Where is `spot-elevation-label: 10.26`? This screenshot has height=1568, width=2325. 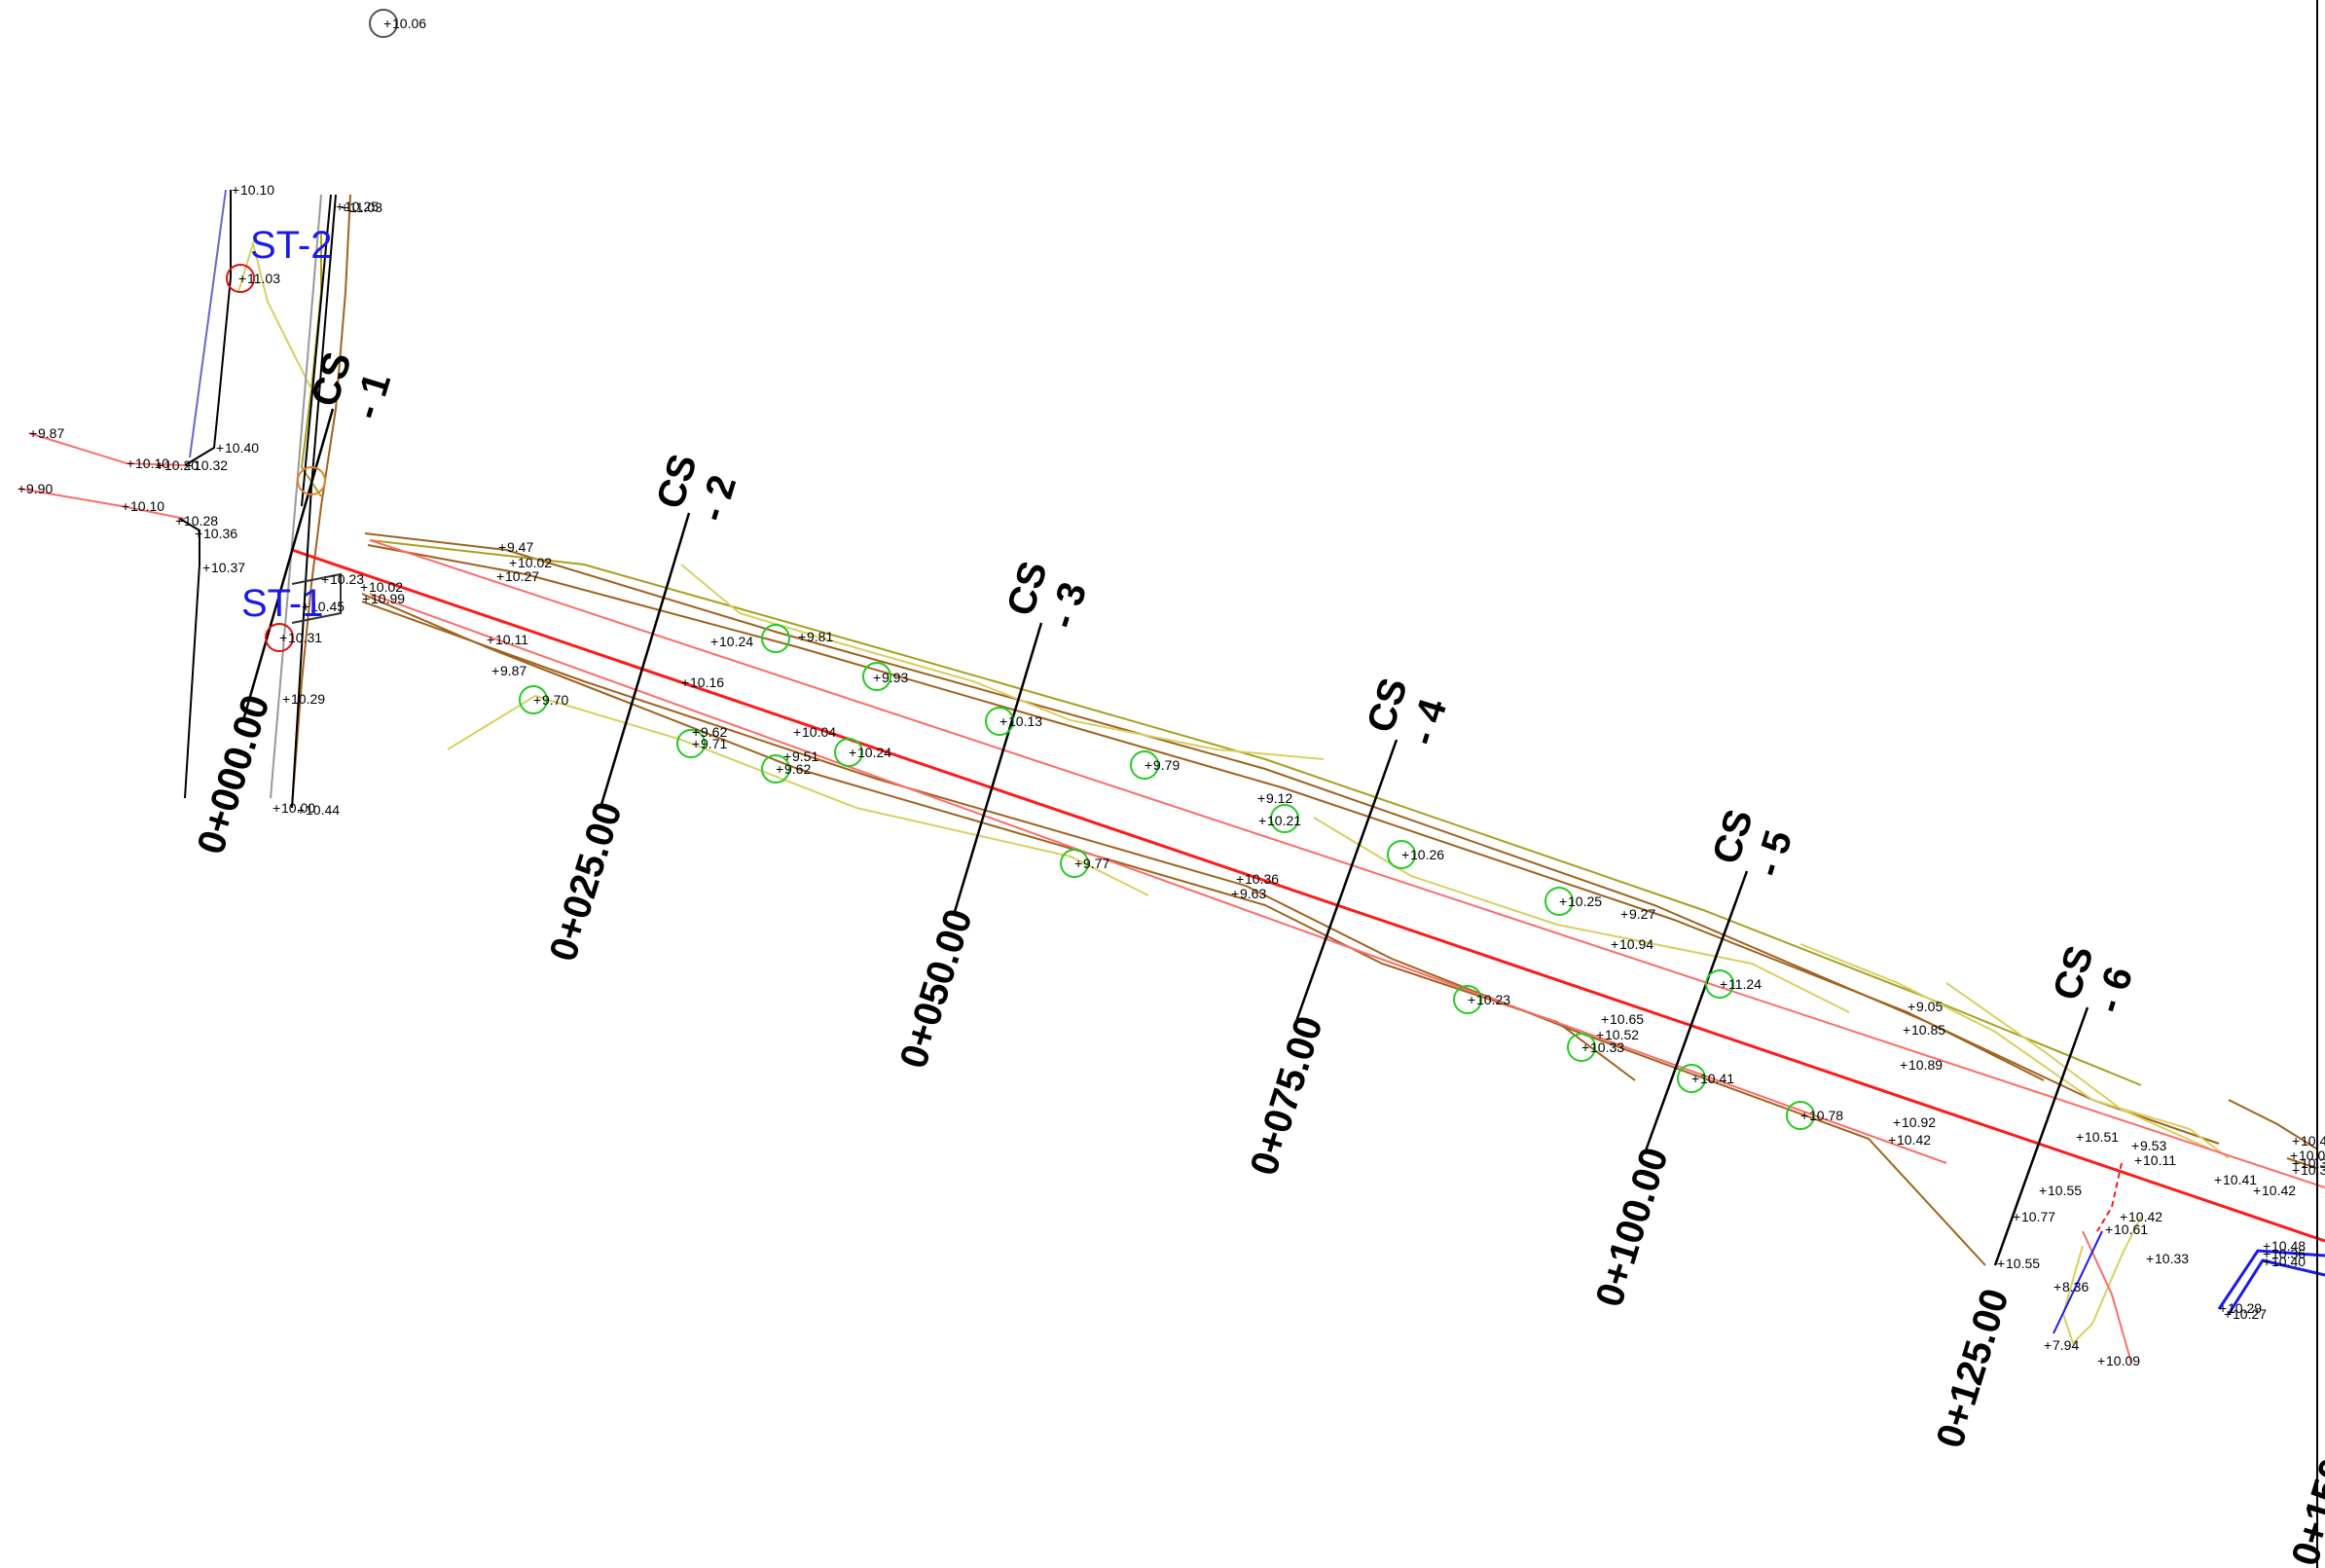
spot-elevation-label: 10.26 is located at coordinates (1427, 854).